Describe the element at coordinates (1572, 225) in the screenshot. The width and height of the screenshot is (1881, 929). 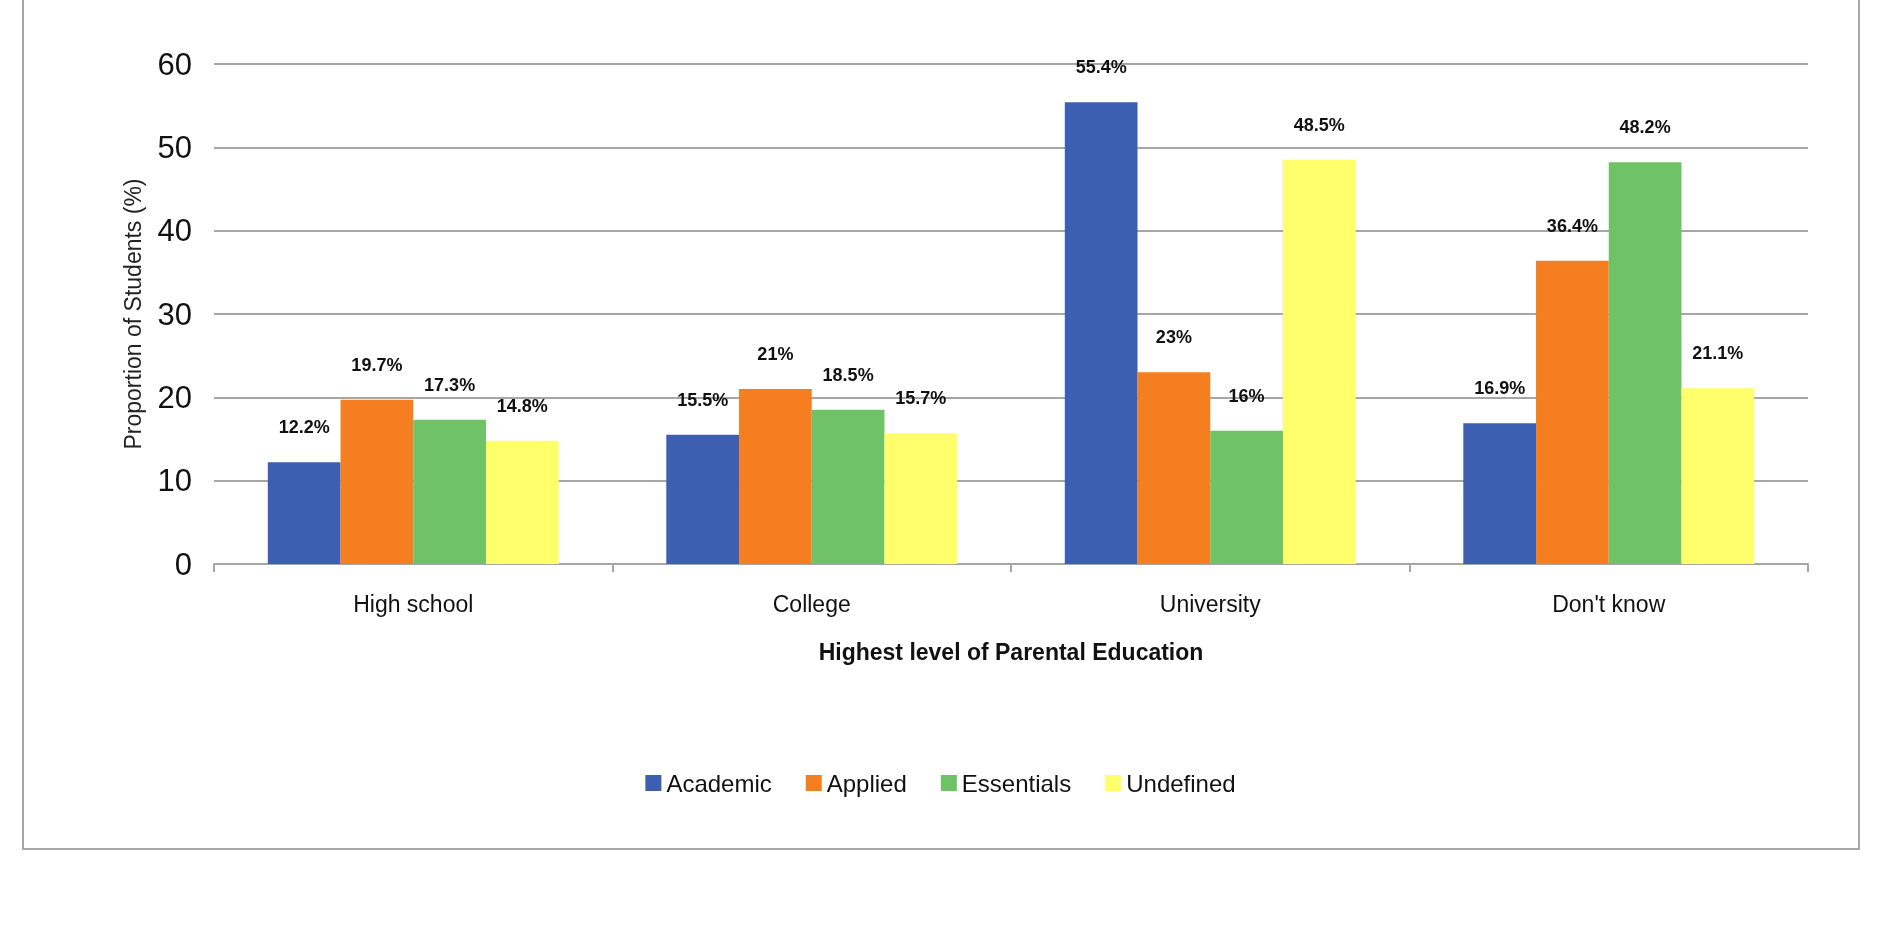
I see `data-label: 36.4%` at that location.